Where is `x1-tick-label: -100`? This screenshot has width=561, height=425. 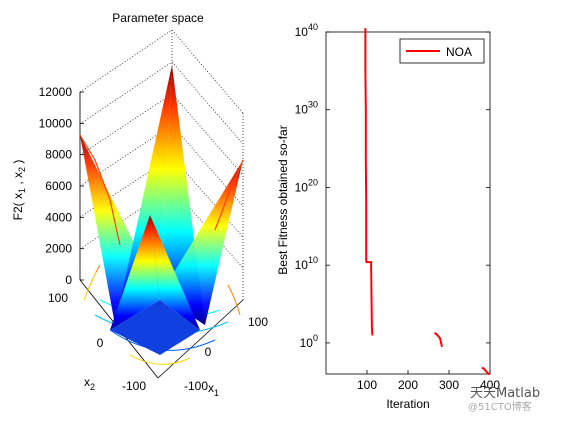 x1-tick-label: -100 is located at coordinates (196, 386).